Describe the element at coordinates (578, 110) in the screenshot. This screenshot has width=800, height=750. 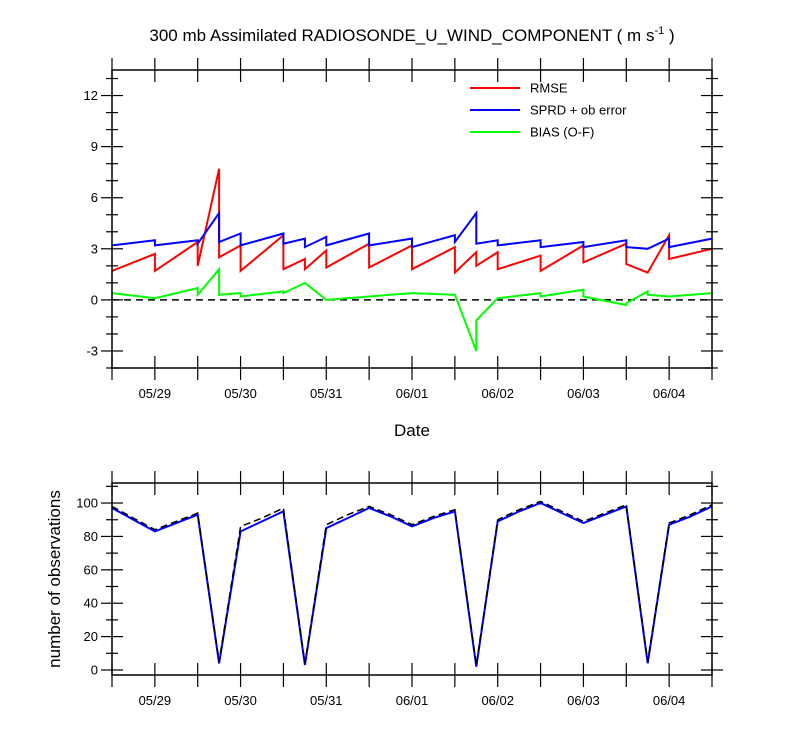
I see `legend-label-sprd: SPRD + ob error` at that location.